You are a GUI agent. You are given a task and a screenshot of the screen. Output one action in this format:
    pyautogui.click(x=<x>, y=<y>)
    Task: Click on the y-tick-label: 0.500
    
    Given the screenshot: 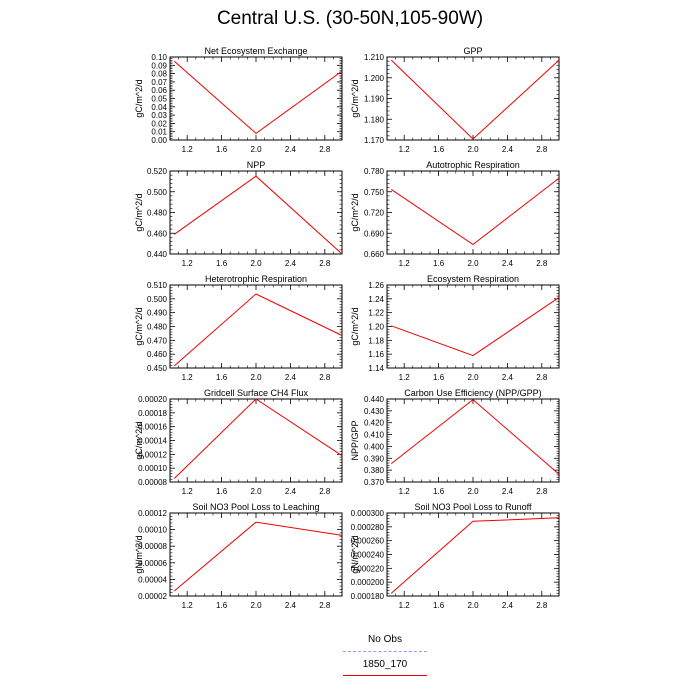 What is the action you would take?
    pyautogui.click(x=157, y=192)
    